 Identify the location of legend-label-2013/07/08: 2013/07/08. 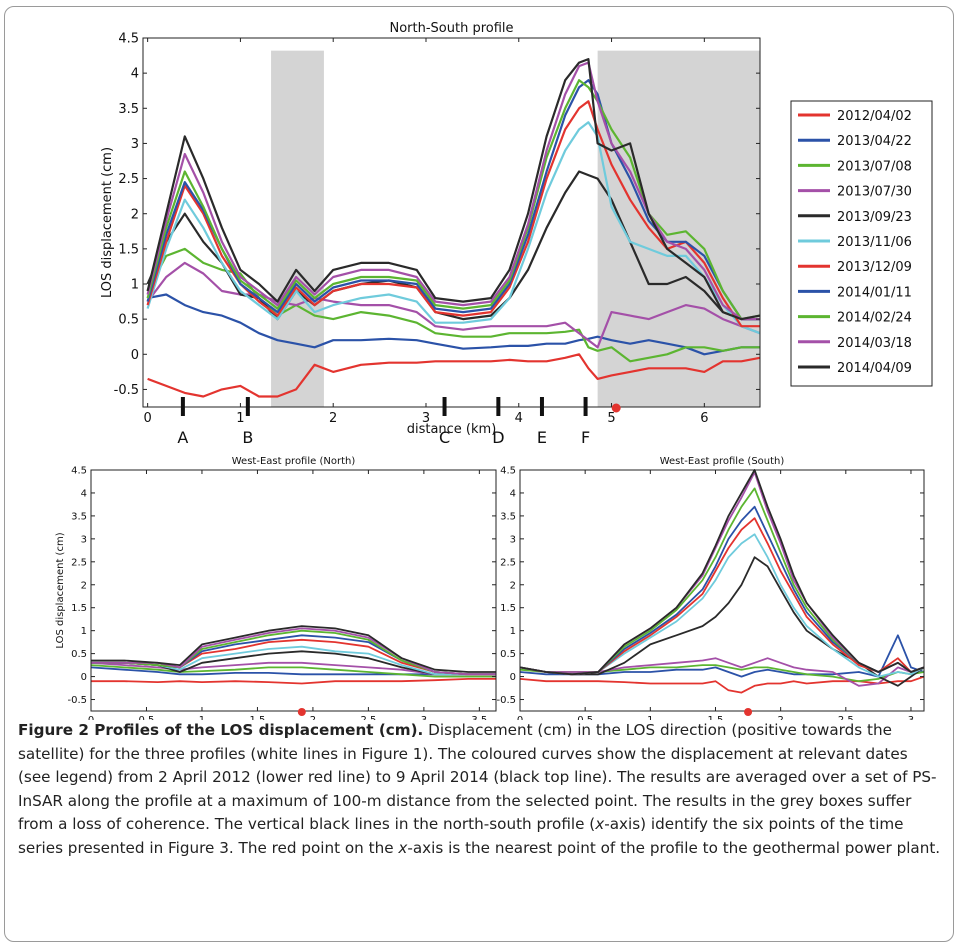
(874, 166).